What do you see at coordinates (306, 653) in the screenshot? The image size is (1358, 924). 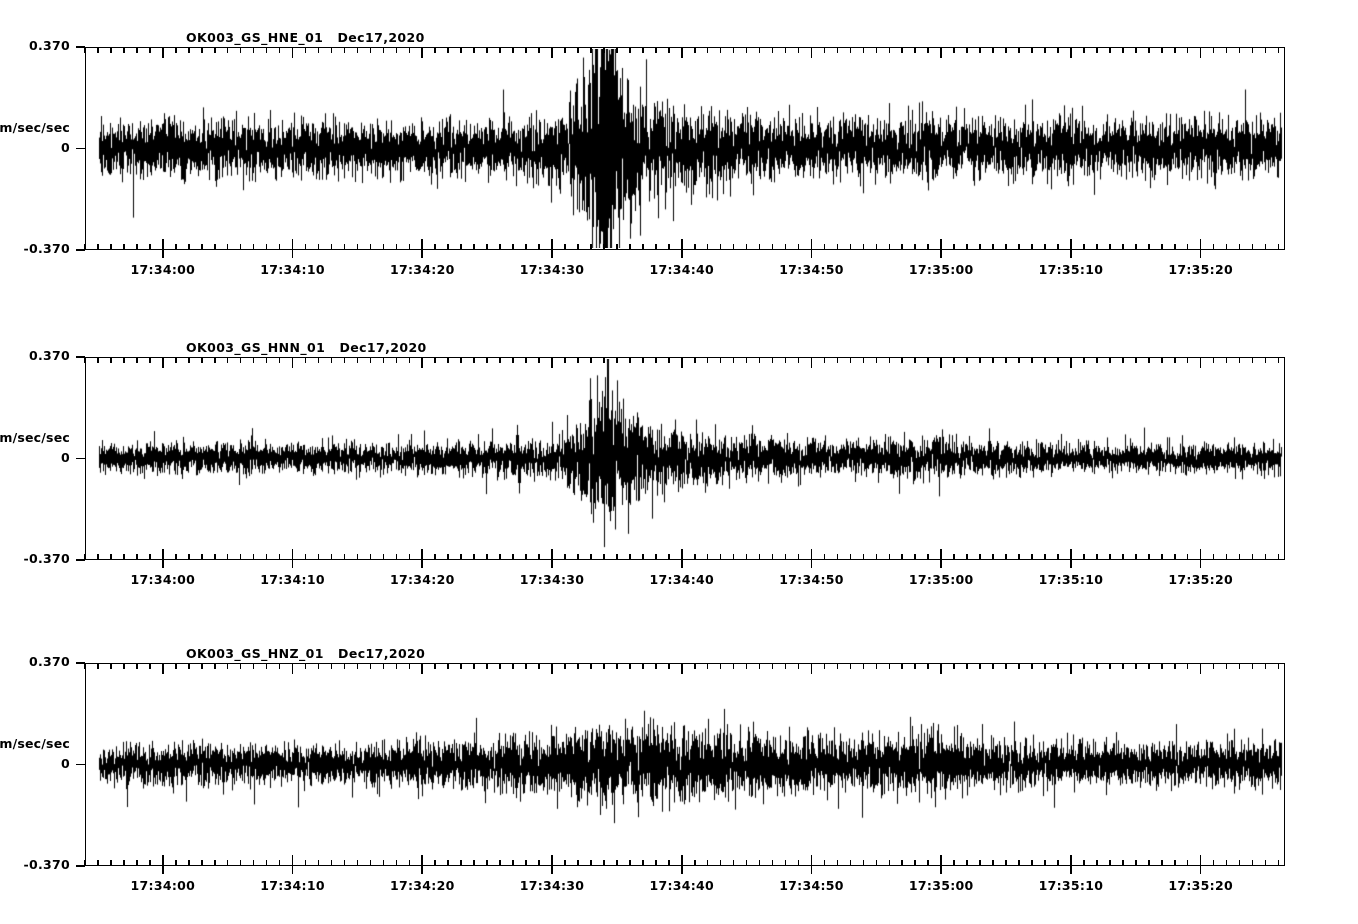 I see `panel-title-hnz: OK003_GS_HNZ_01 Dec17,2020` at bounding box center [306, 653].